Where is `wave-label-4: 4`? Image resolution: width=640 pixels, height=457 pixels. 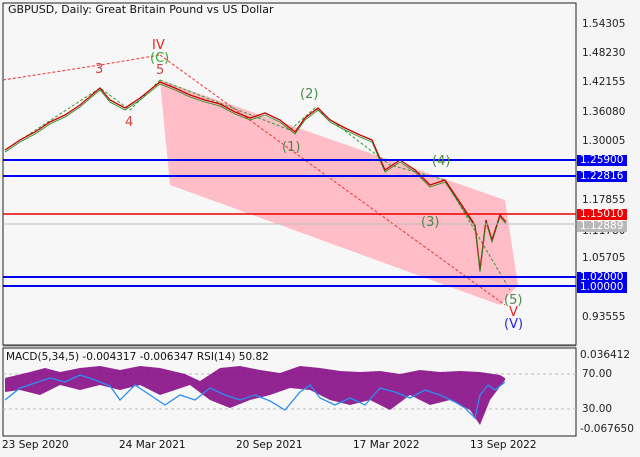
wave-label-4: 4 is located at coordinates (129, 122).